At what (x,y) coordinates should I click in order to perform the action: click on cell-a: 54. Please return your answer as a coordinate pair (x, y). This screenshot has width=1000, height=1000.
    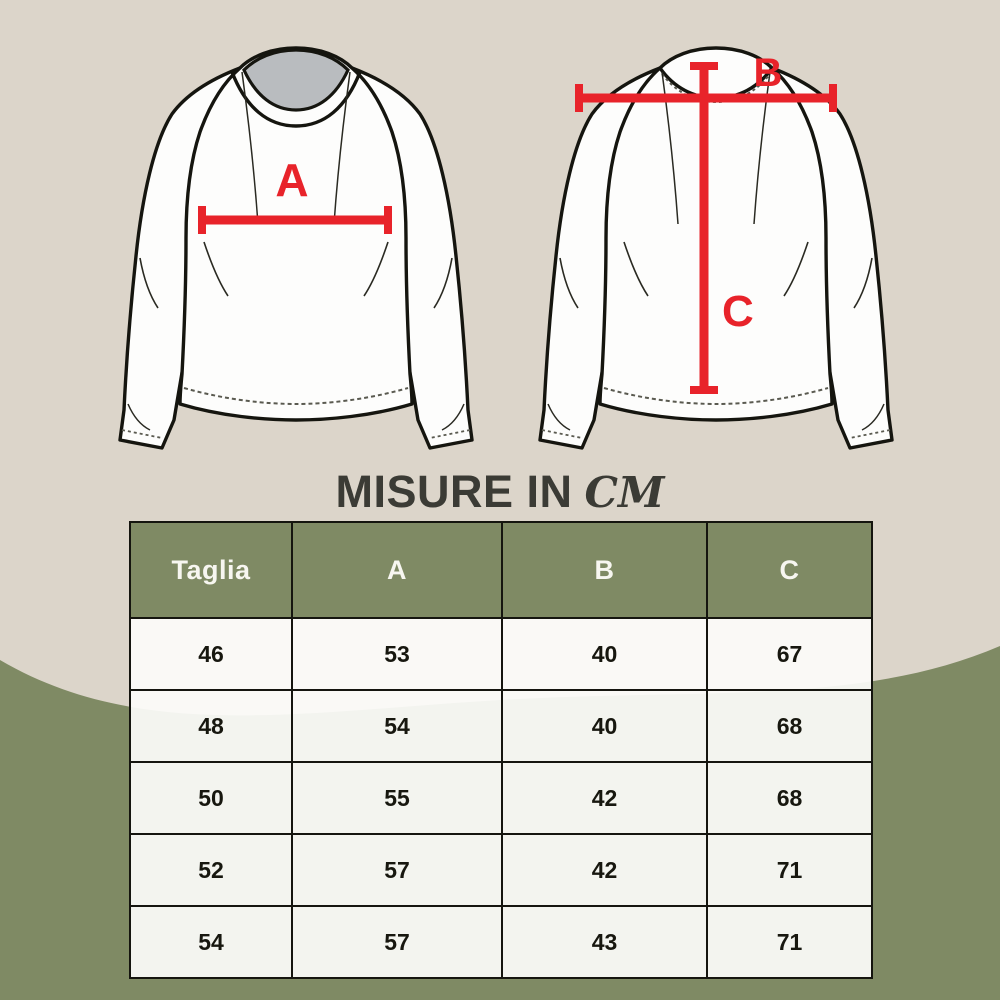
    Looking at the image, I should click on (397, 726).